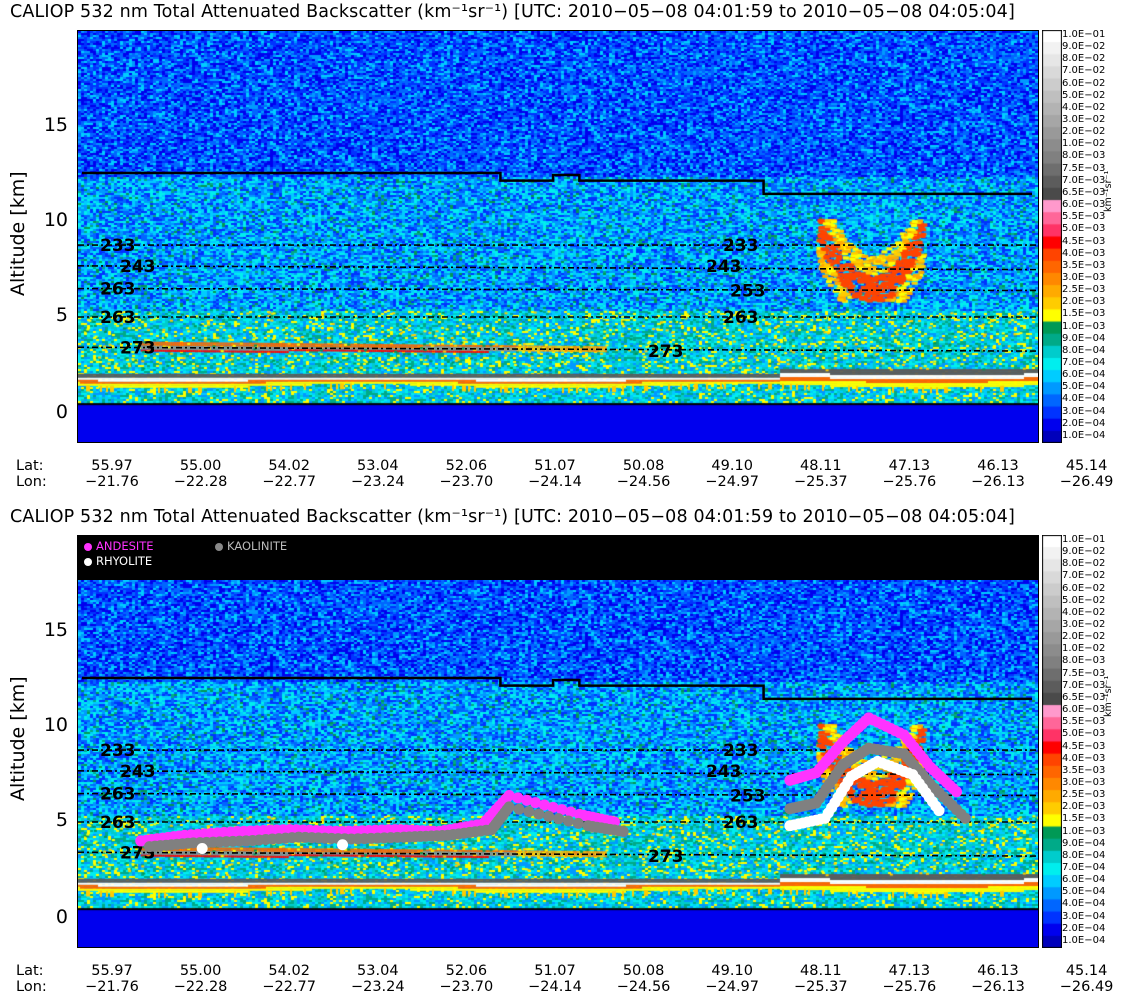 The width and height of the screenshot is (1135, 1000). Describe the element at coordinates (1084, 770) in the screenshot. I see `colorbar-tick-label: 3.5E−03` at that location.